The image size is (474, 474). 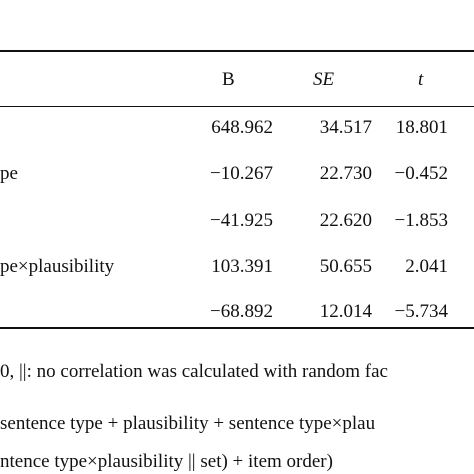 I want to click on row-se-value: 50.655, so click(x=345, y=266).